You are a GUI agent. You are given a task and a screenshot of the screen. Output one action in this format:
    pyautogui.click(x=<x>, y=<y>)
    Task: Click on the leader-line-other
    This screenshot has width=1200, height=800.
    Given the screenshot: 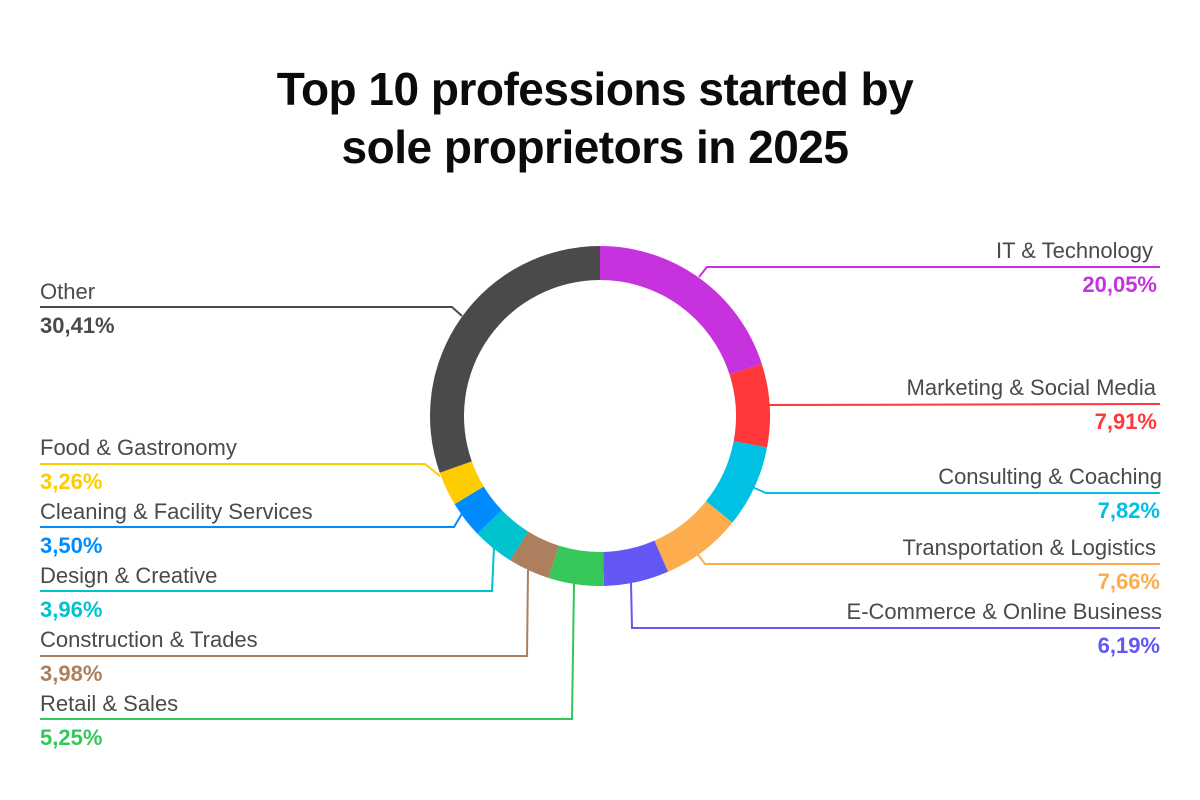 What is the action you would take?
    pyautogui.click(x=251, y=311)
    